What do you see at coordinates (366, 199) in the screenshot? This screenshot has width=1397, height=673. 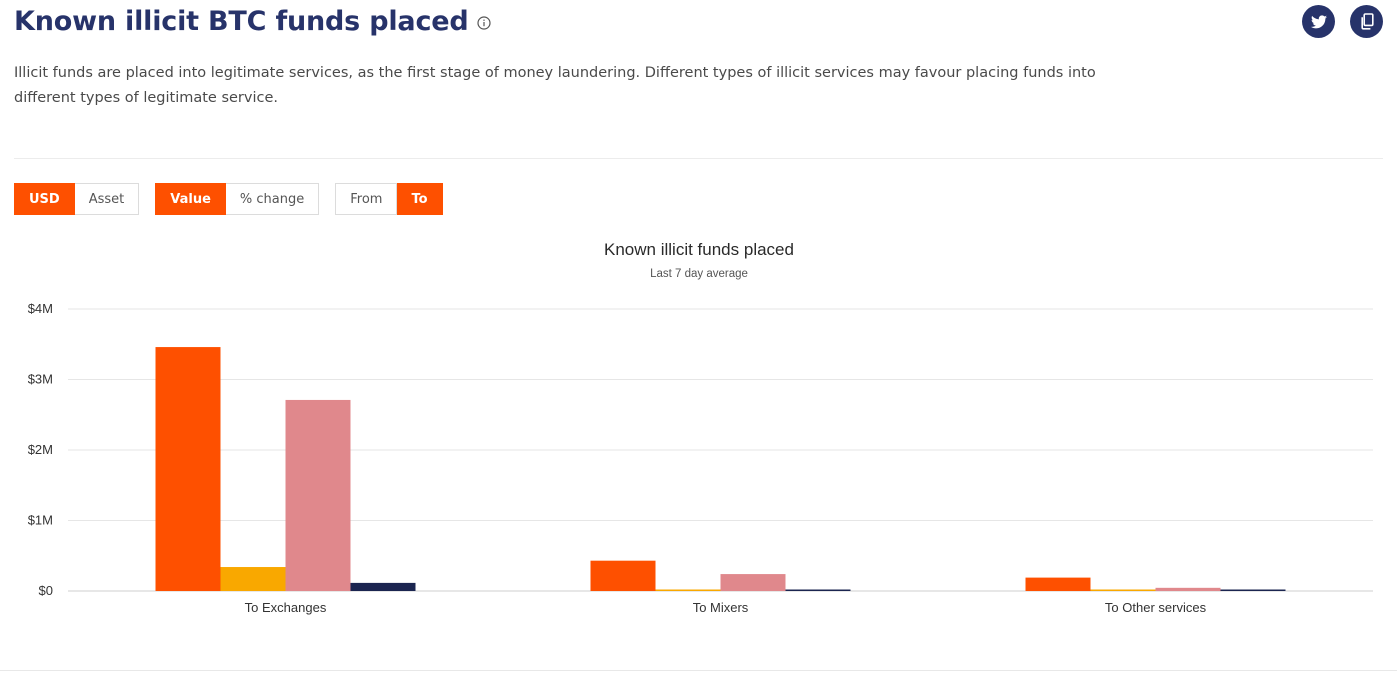 I see `from-button: From` at bounding box center [366, 199].